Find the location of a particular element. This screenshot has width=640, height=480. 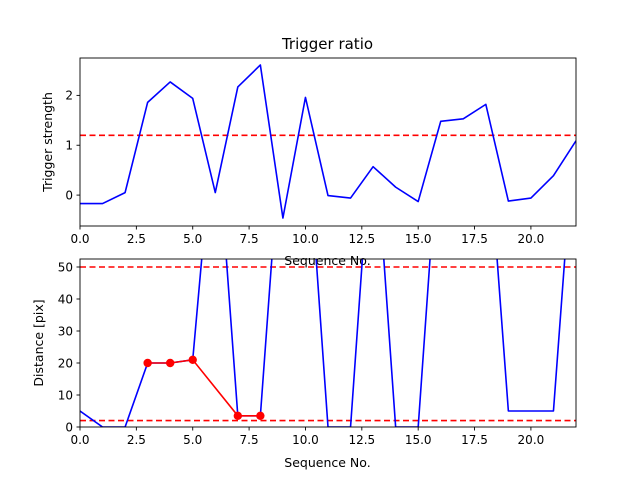

top-x-axis-label: Sequence No. is located at coordinates (327, 260).